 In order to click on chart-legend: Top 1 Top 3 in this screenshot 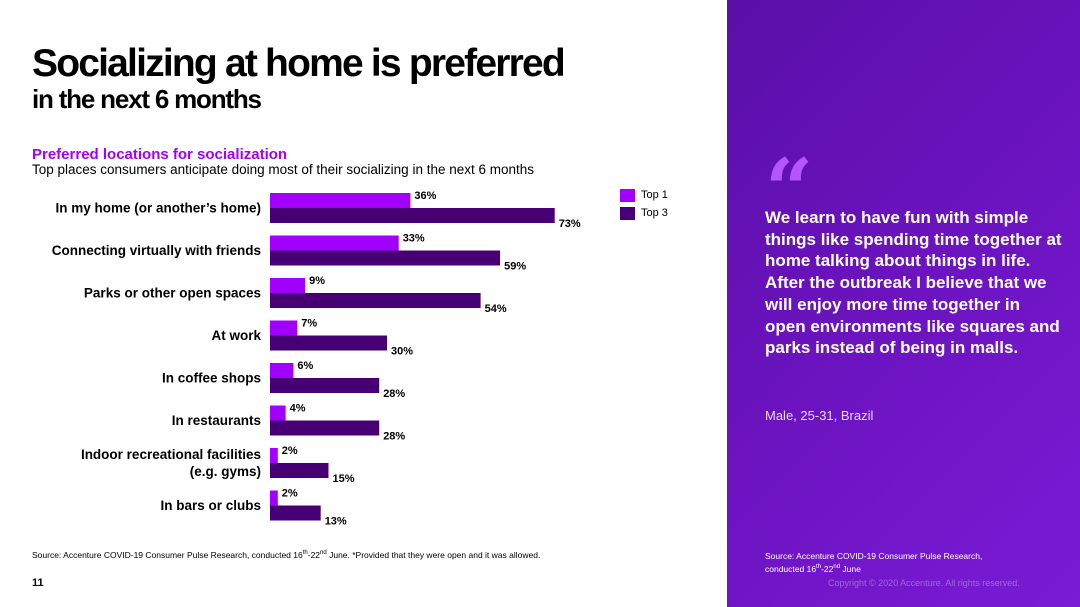, I will do `click(644, 204)`.